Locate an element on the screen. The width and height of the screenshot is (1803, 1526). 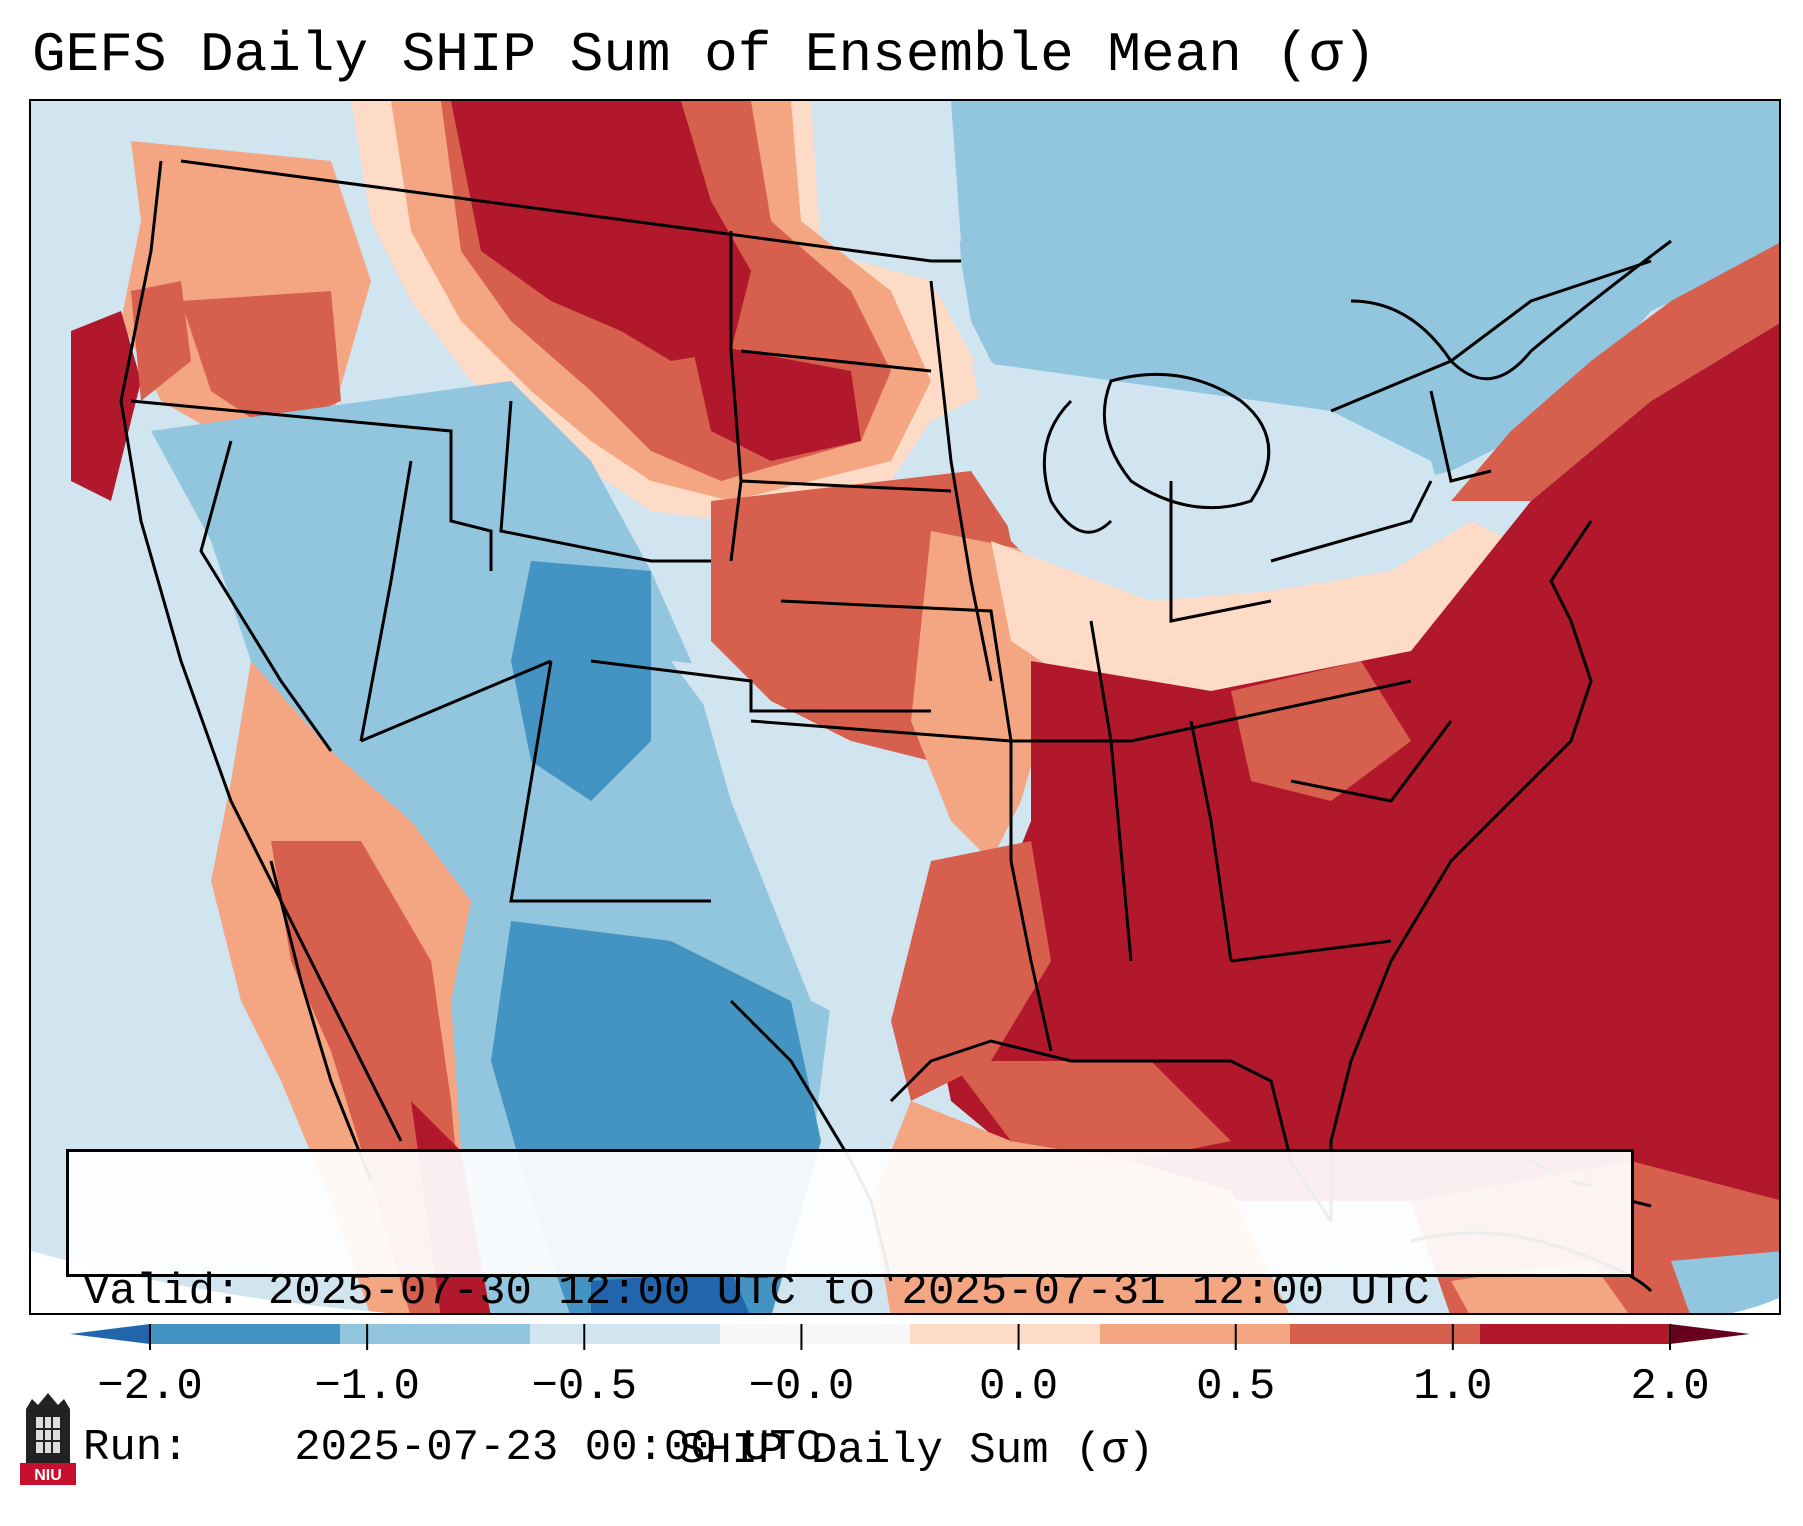
logo-banner is located at coordinates (48, 1474).